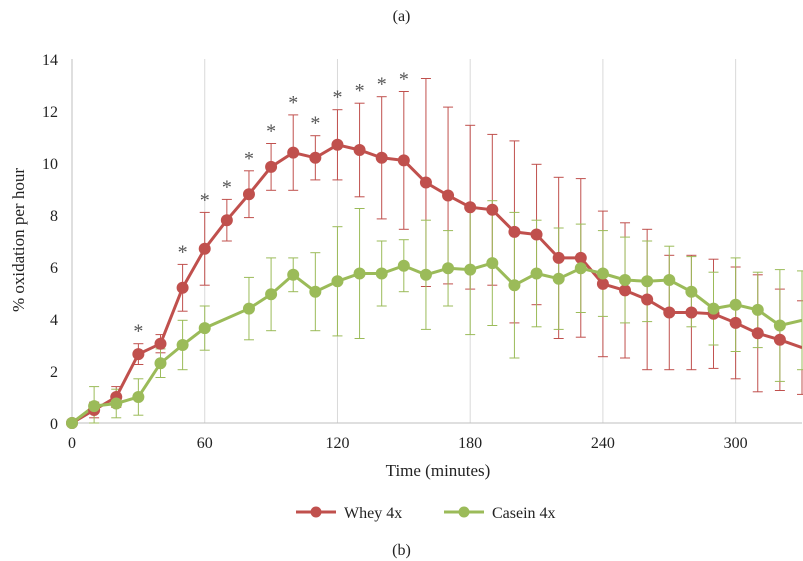  Describe the element at coordinates (54, 216) in the screenshot. I see `y-tick-label: 8` at that location.